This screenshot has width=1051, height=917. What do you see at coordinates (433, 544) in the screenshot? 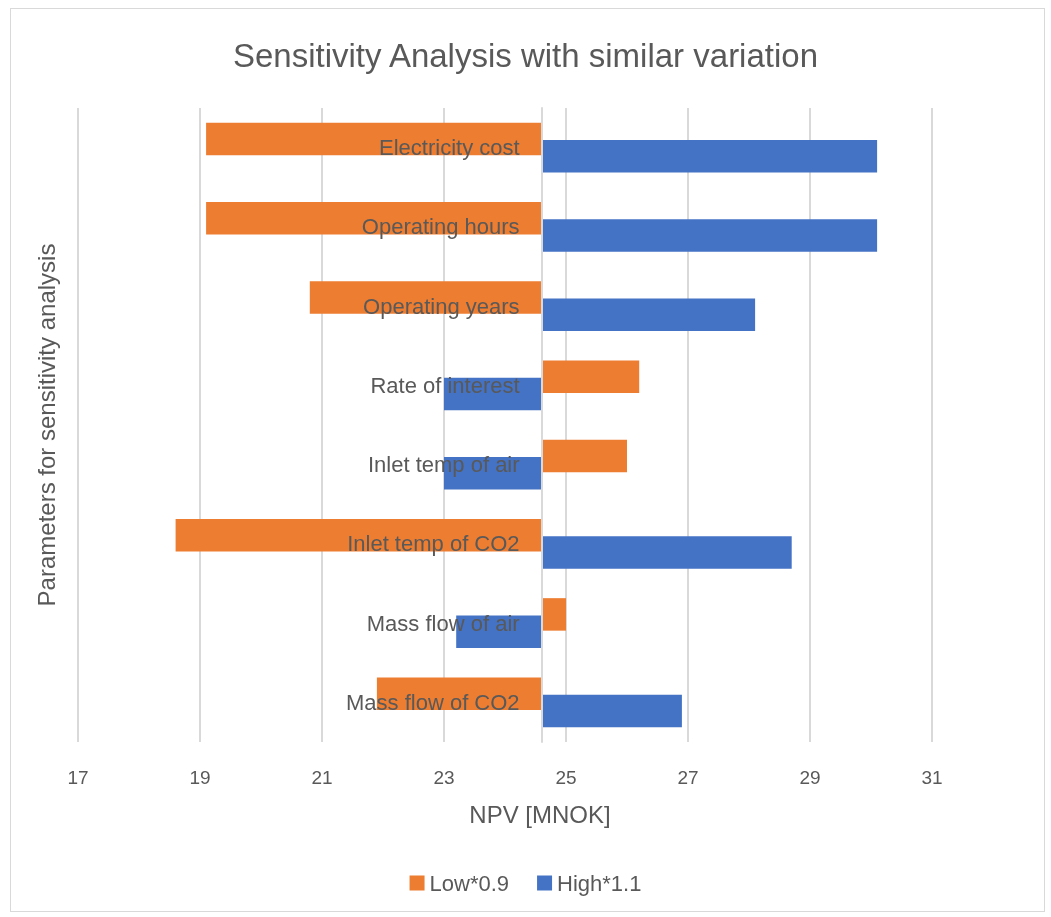
I see `y-tick-label: Inlet temp of CO2` at bounding box center [433, 544].